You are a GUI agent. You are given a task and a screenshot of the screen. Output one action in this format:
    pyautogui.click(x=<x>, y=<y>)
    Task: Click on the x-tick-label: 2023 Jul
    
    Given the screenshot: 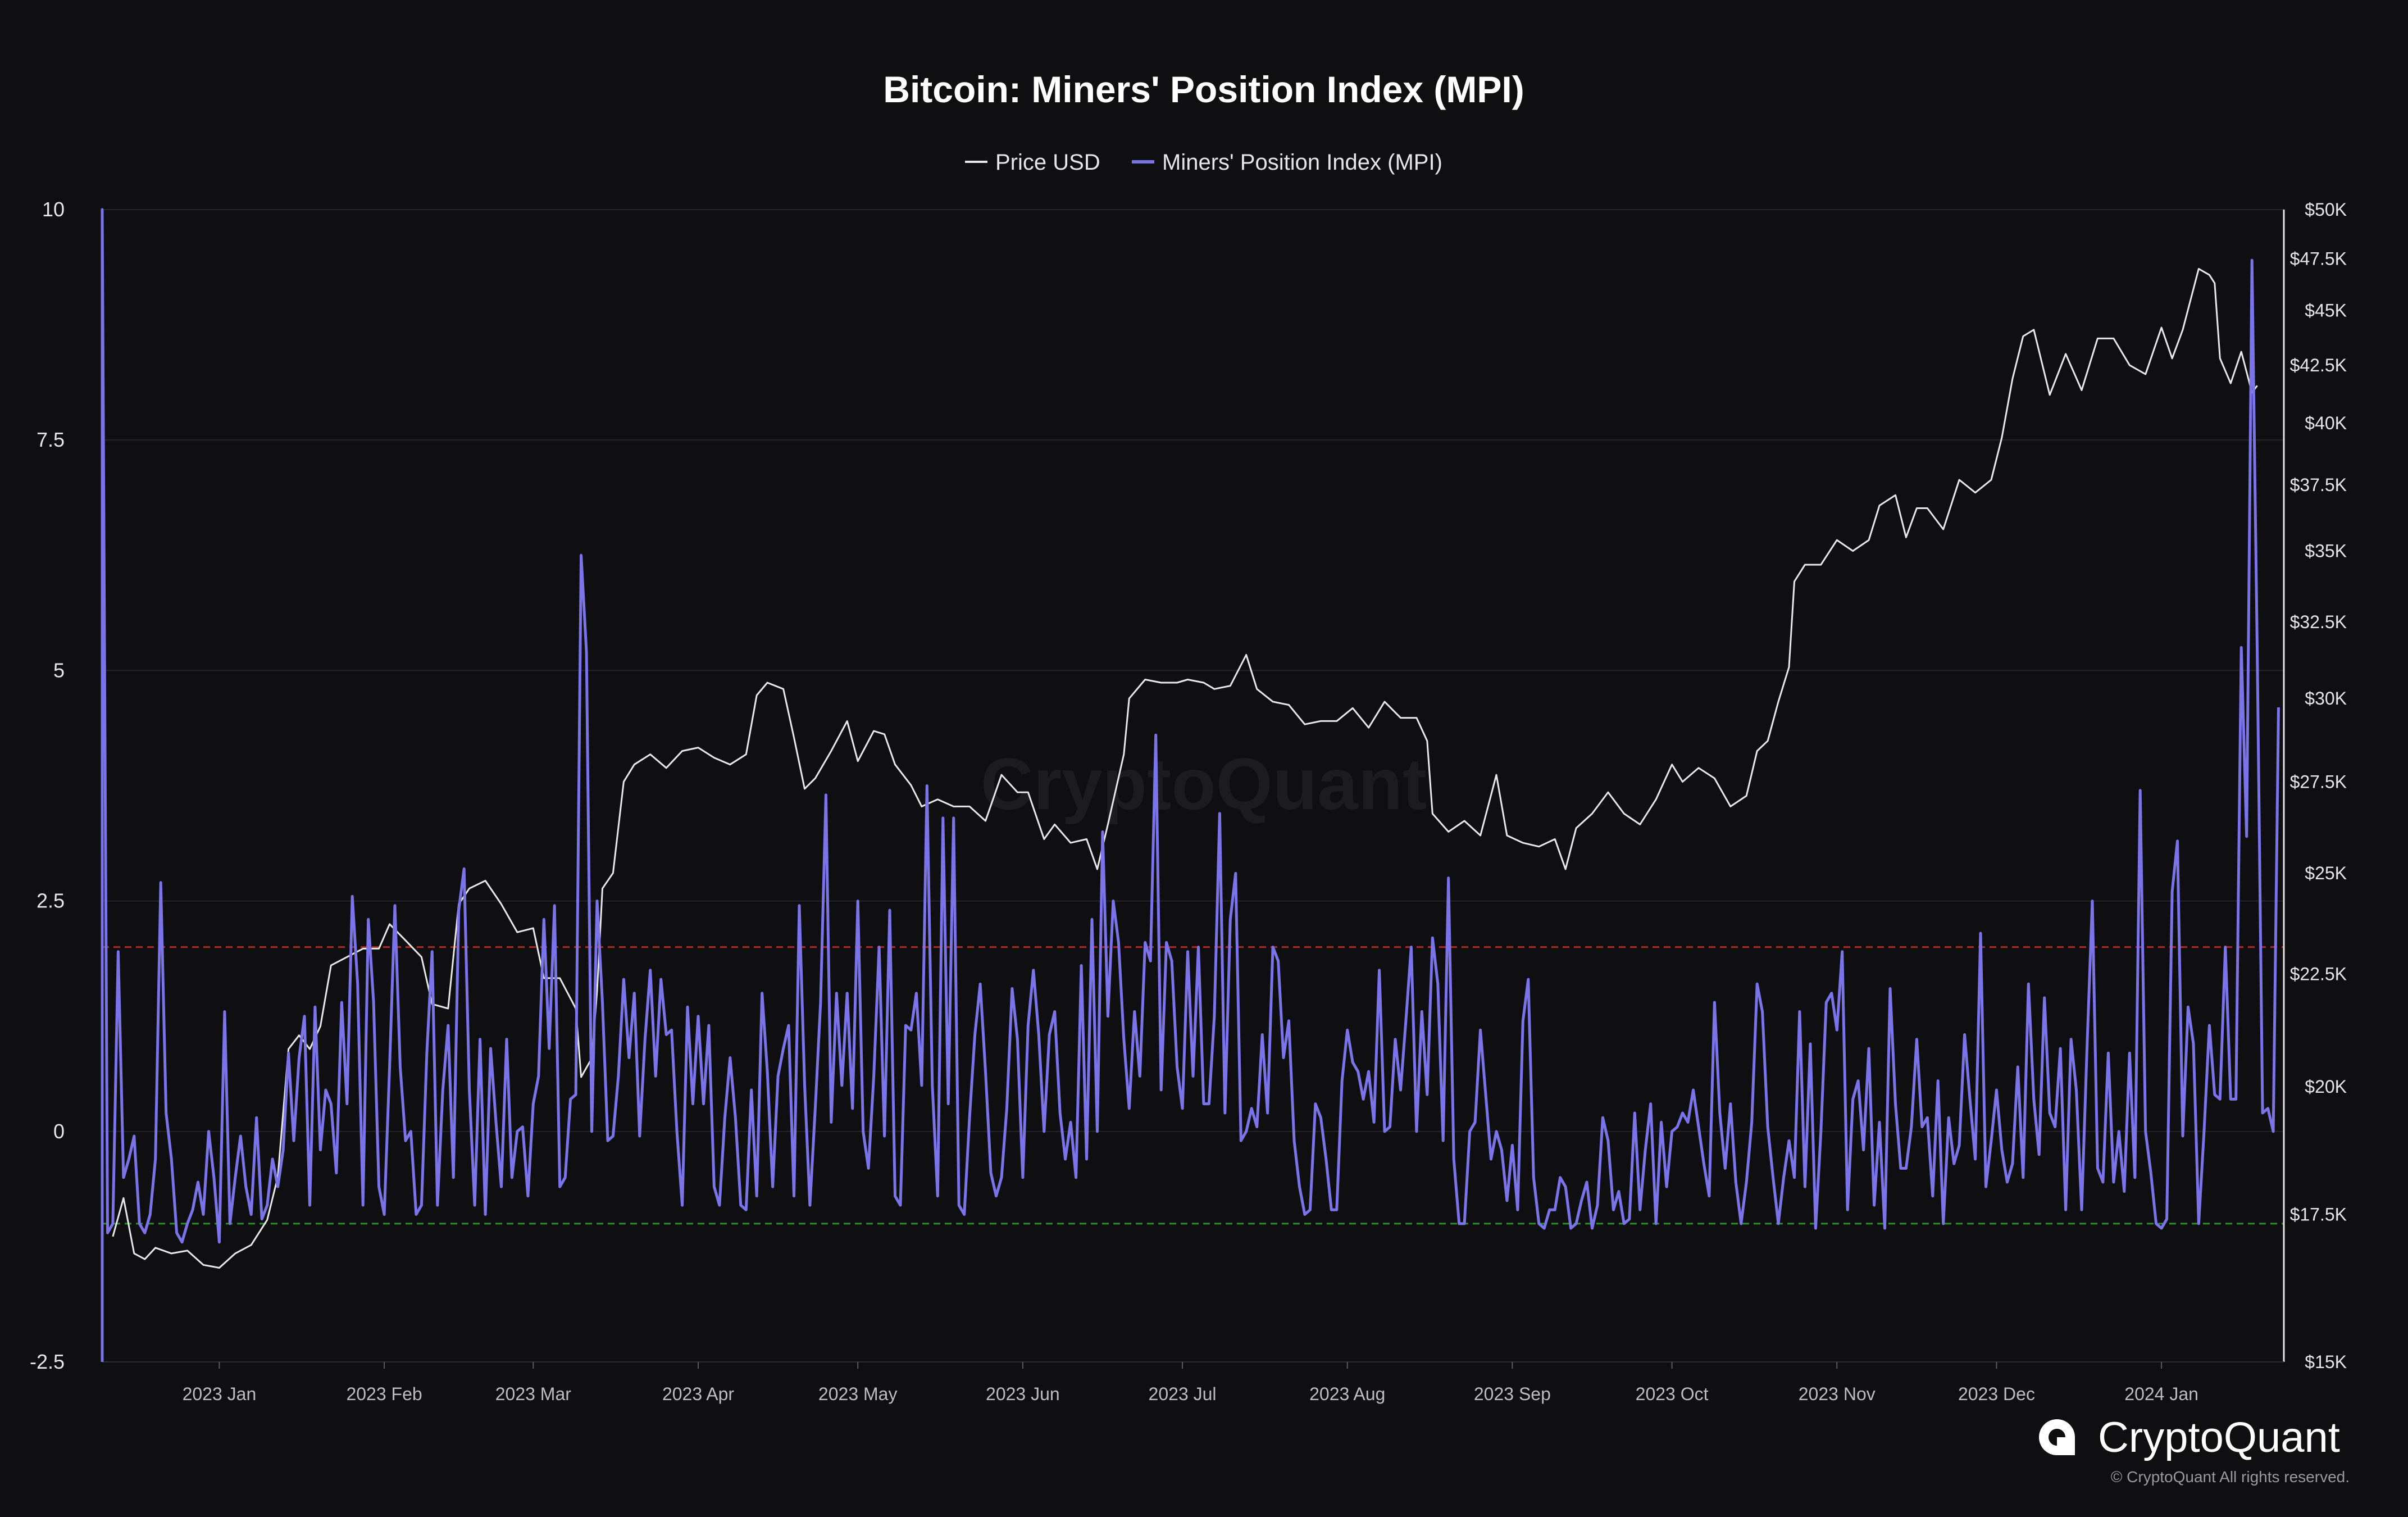 What is the action you would take?
    pyautogui.click(x=1183, y=1394)
    